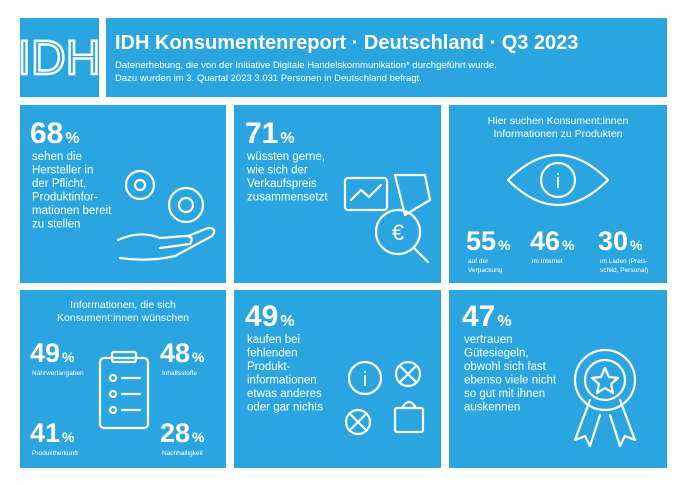  What do you see at coordinates (56, 225) in the screenshot?
I see `stat-text: zu stellen` at bounding box center [56, 225].